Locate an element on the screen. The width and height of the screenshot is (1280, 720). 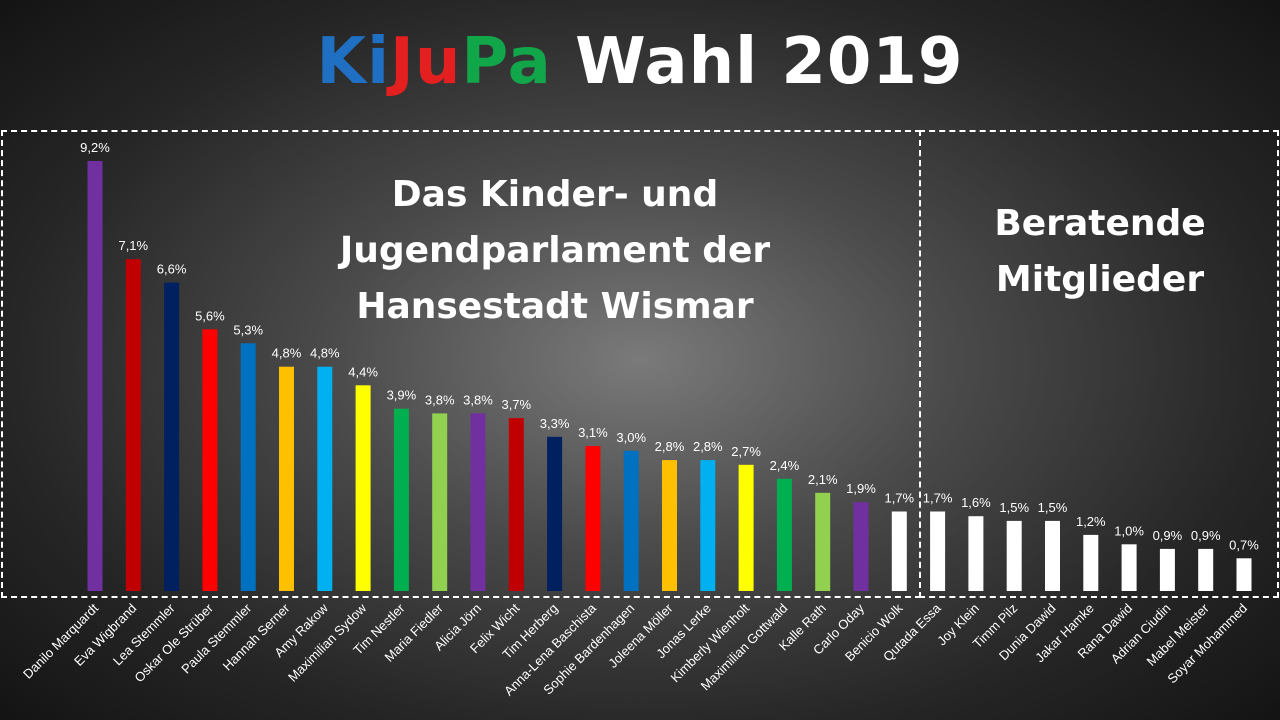
bar-value-label-19: 2,1% is located at coordinates (823, 479).